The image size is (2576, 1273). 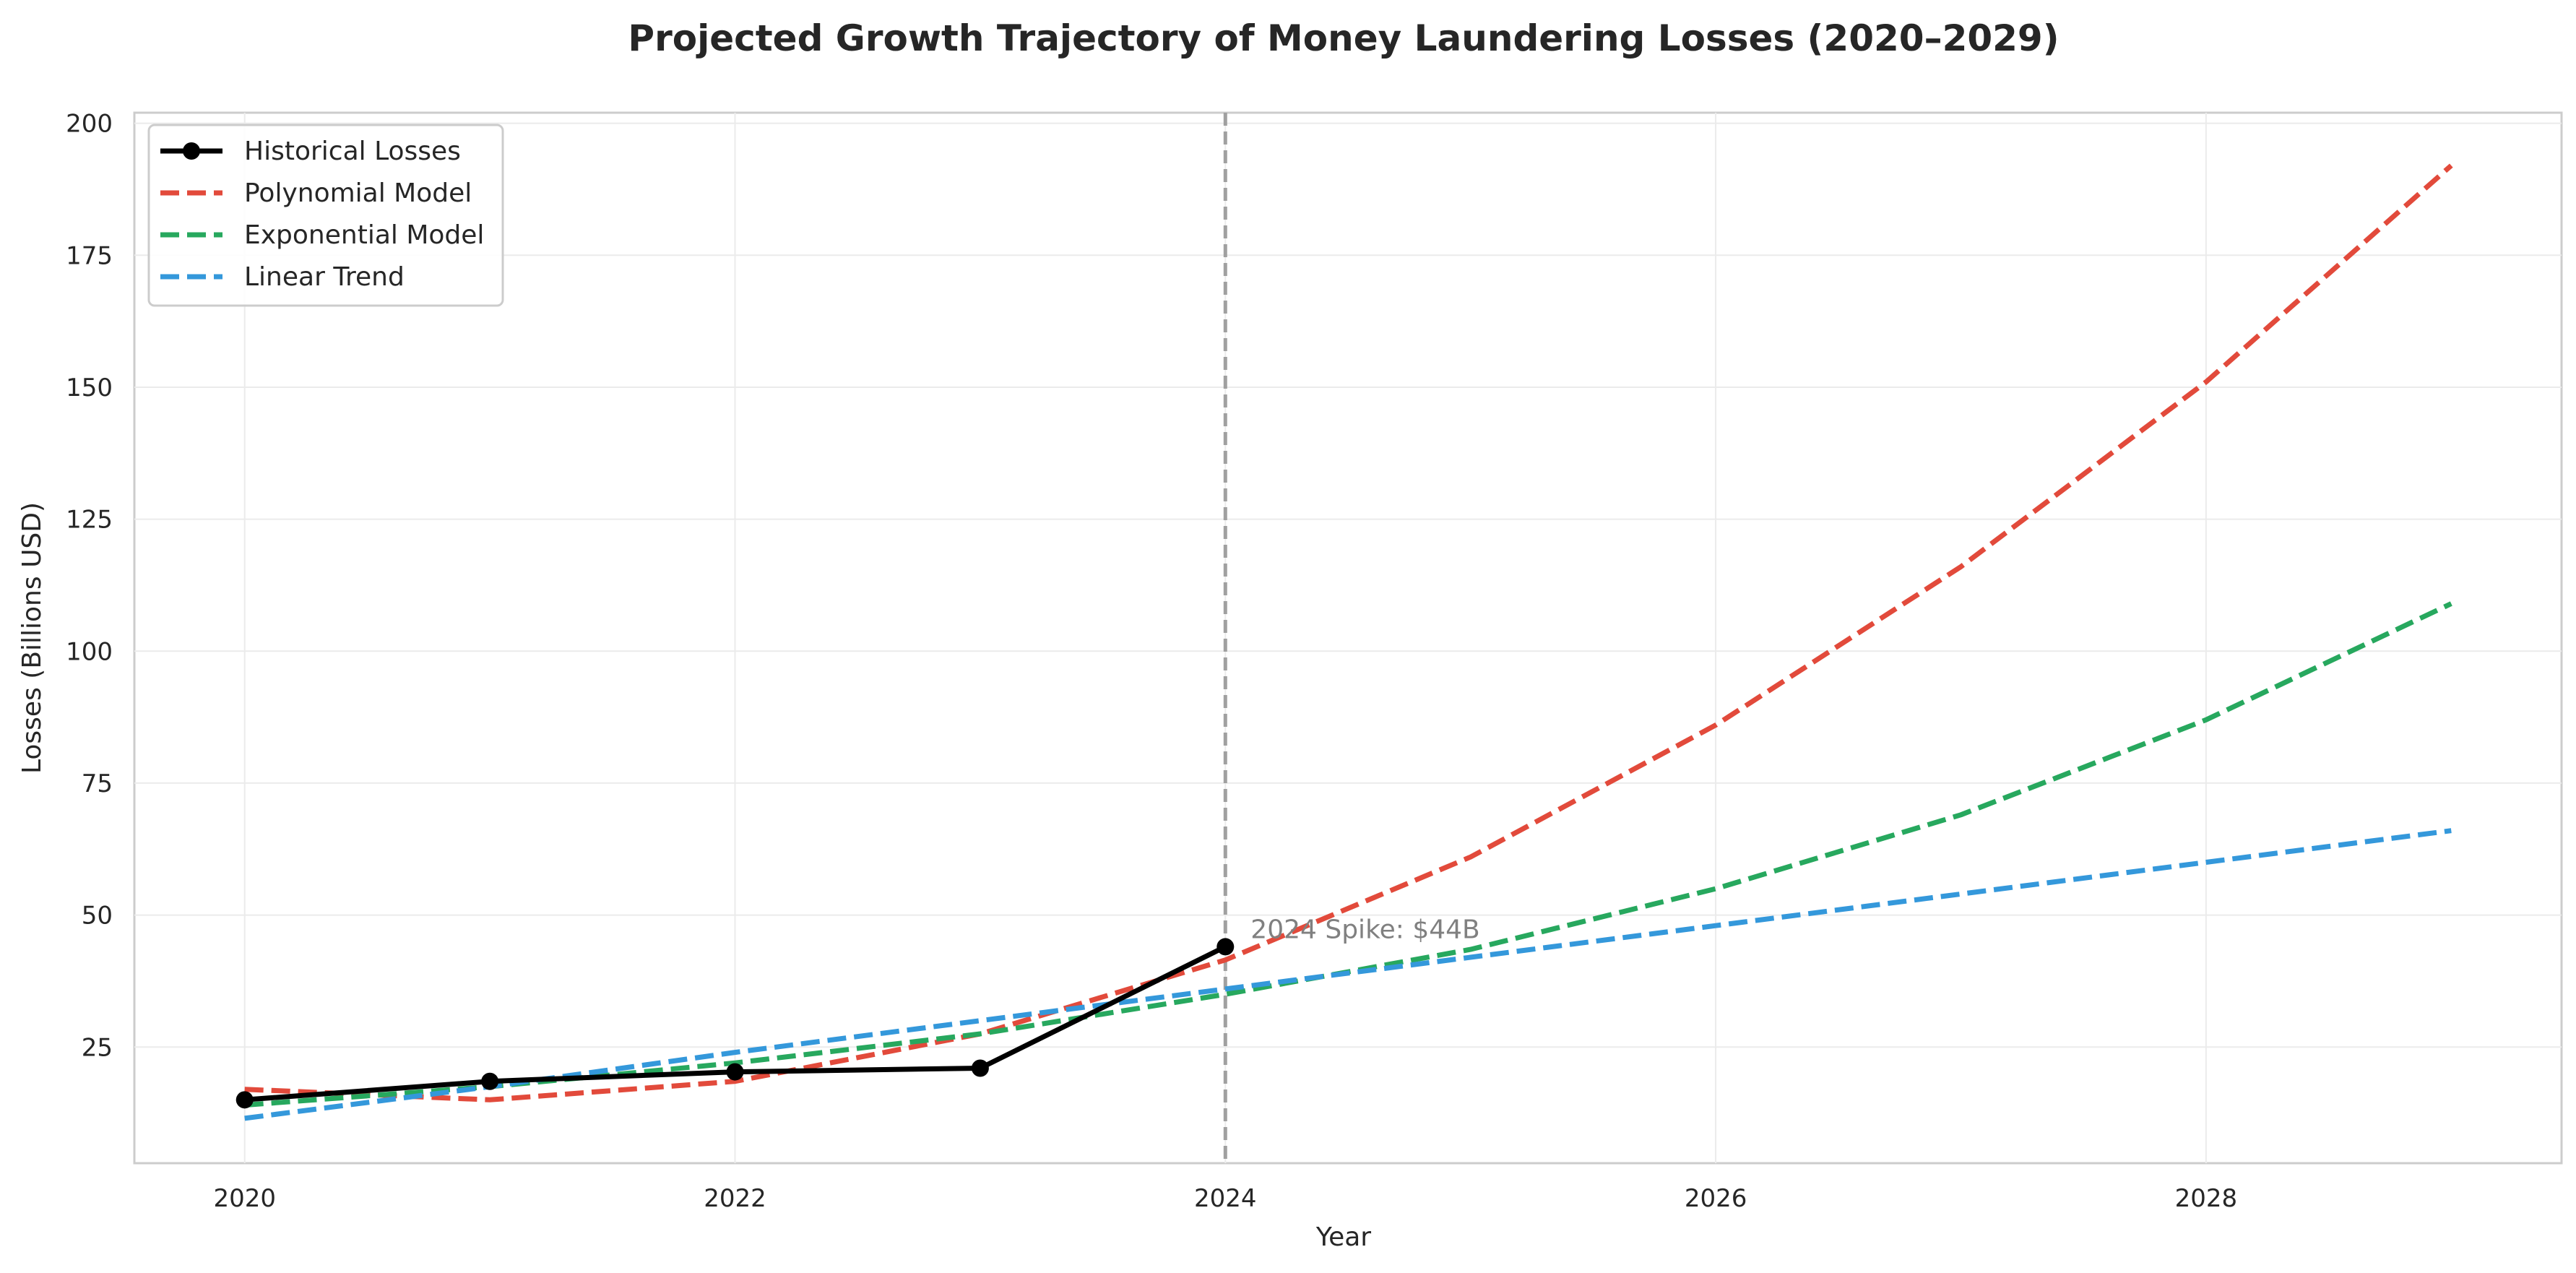 I want to click on y-axis-label: Losses (Billions USD), so click(x=32, y=638).